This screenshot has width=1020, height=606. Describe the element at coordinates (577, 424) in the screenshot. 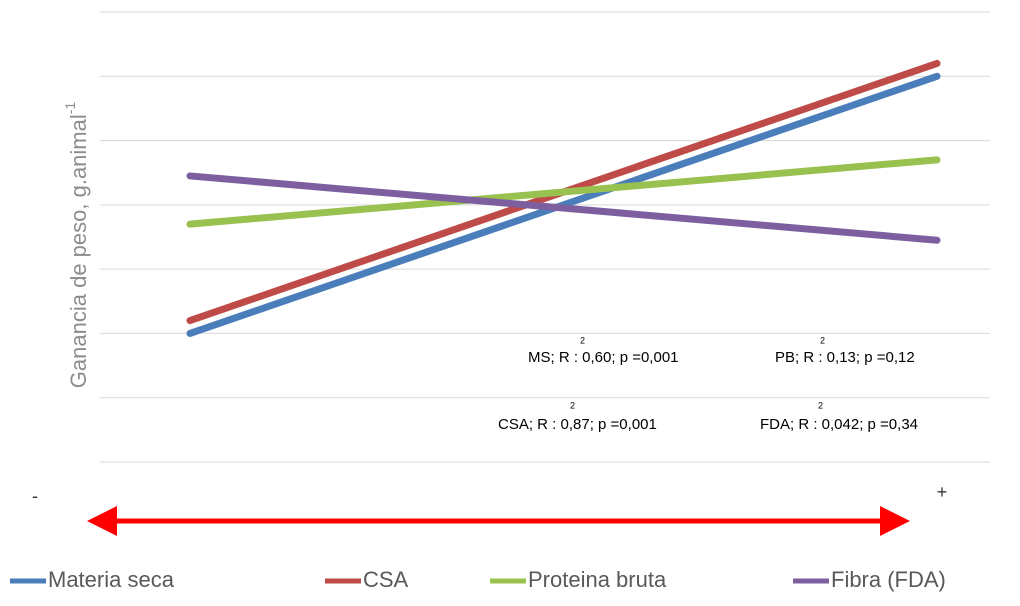

I see `annotation: CSA; R : 0,87; p =0,001` at that location.